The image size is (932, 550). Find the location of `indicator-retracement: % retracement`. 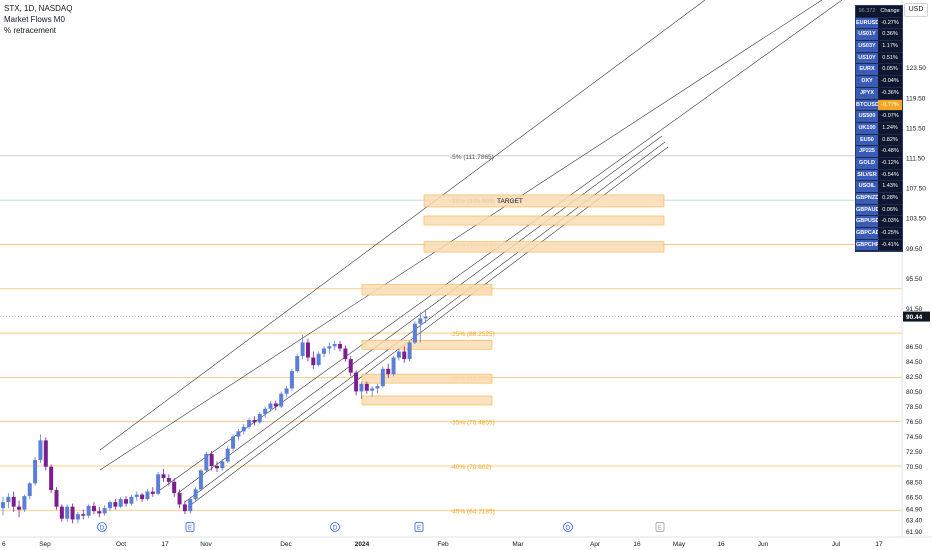

indicator-retracement: % retracement is located at coordinates (30, 30).